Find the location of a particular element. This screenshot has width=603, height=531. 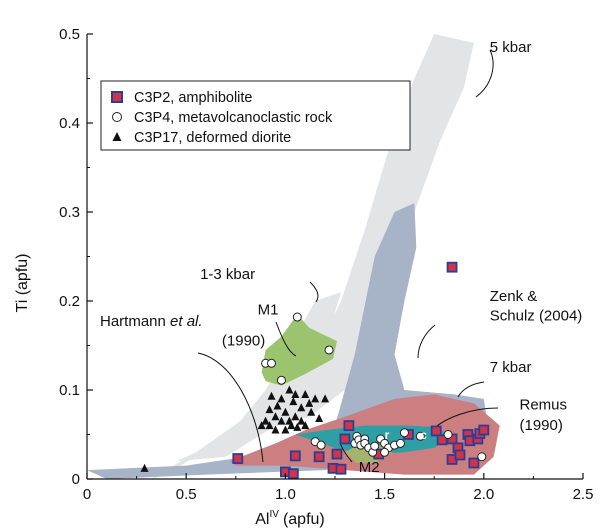

annotation-hartmann: Hartmann et al. is located at coordinates (151, 321).